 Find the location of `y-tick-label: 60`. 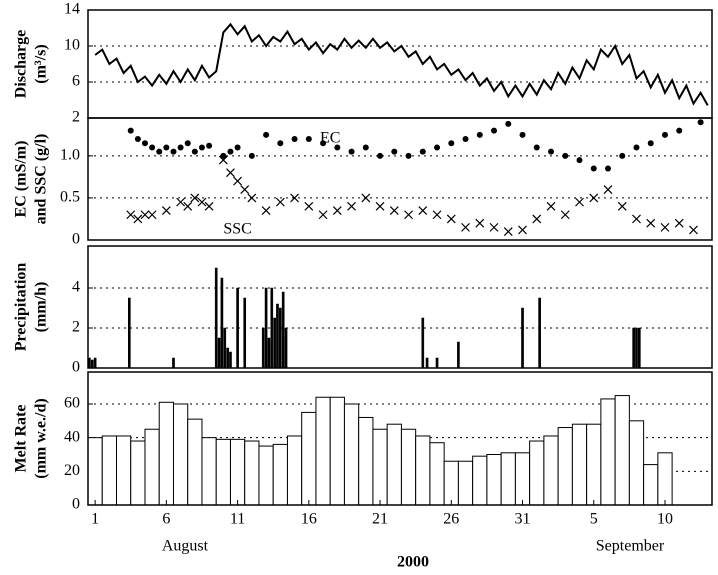

y-tick-label: 60 is located at coordinates (72, 403).